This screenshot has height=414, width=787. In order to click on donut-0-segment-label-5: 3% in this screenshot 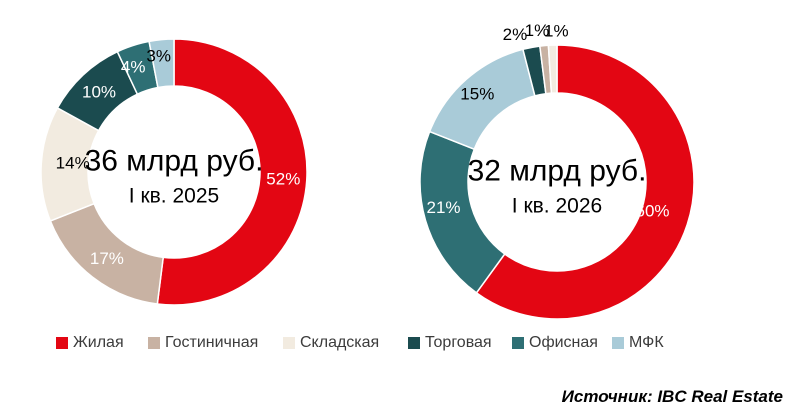, I will do `click(158, 56)`.